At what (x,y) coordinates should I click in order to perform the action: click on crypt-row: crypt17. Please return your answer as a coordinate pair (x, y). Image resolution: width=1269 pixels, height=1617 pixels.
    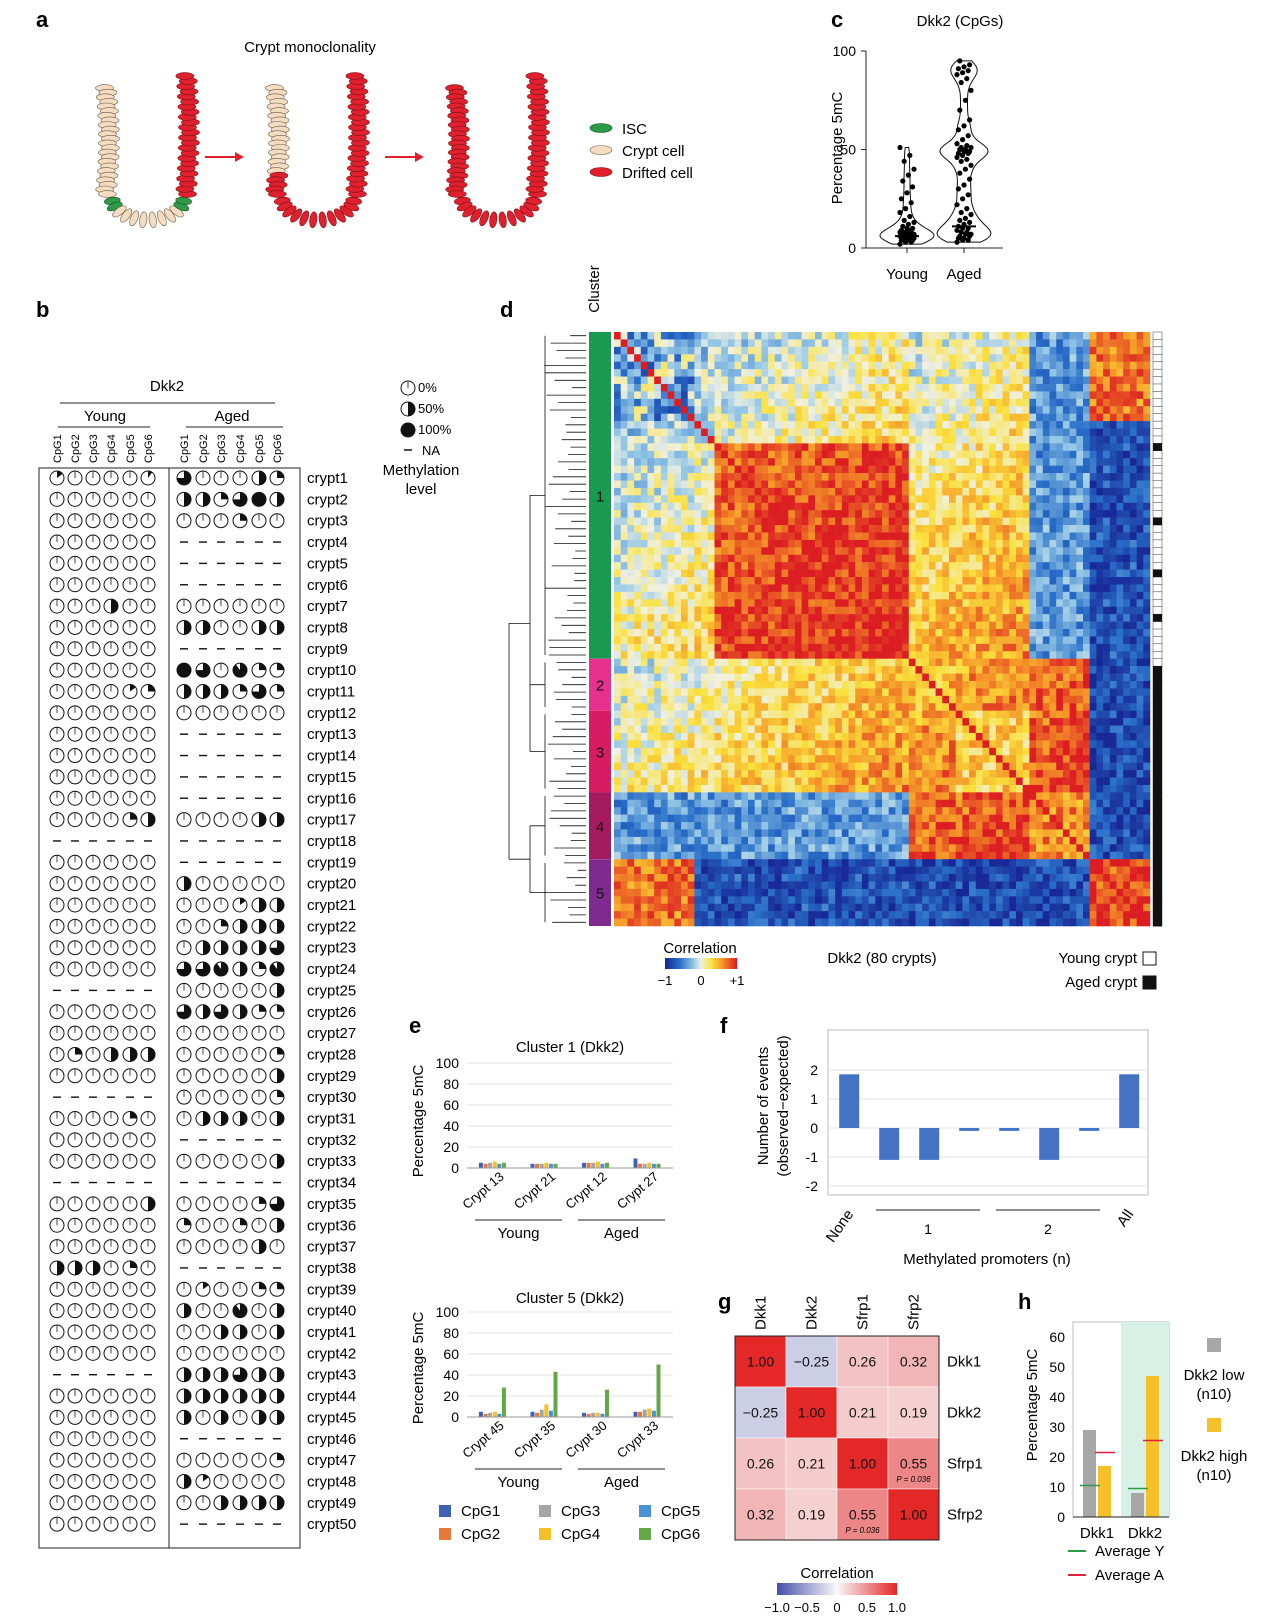
    Looking at the image, I should click on (202, 820).